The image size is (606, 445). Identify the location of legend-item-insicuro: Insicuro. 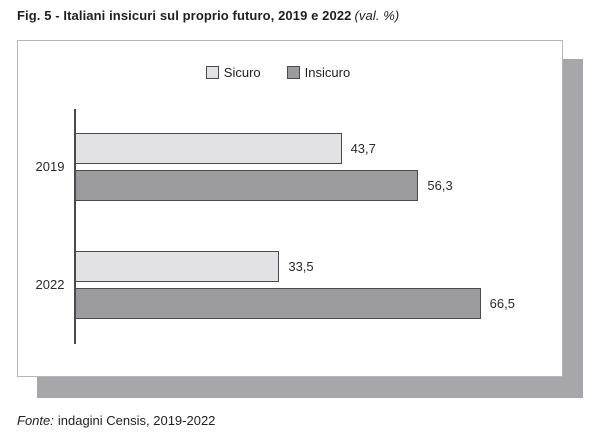
(318, 72).